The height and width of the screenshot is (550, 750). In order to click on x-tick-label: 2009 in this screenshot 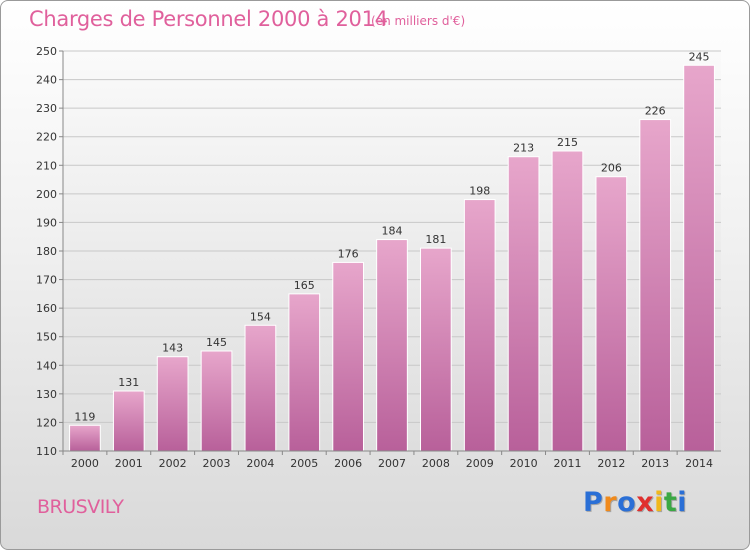, I will do `click(480, 463)`.